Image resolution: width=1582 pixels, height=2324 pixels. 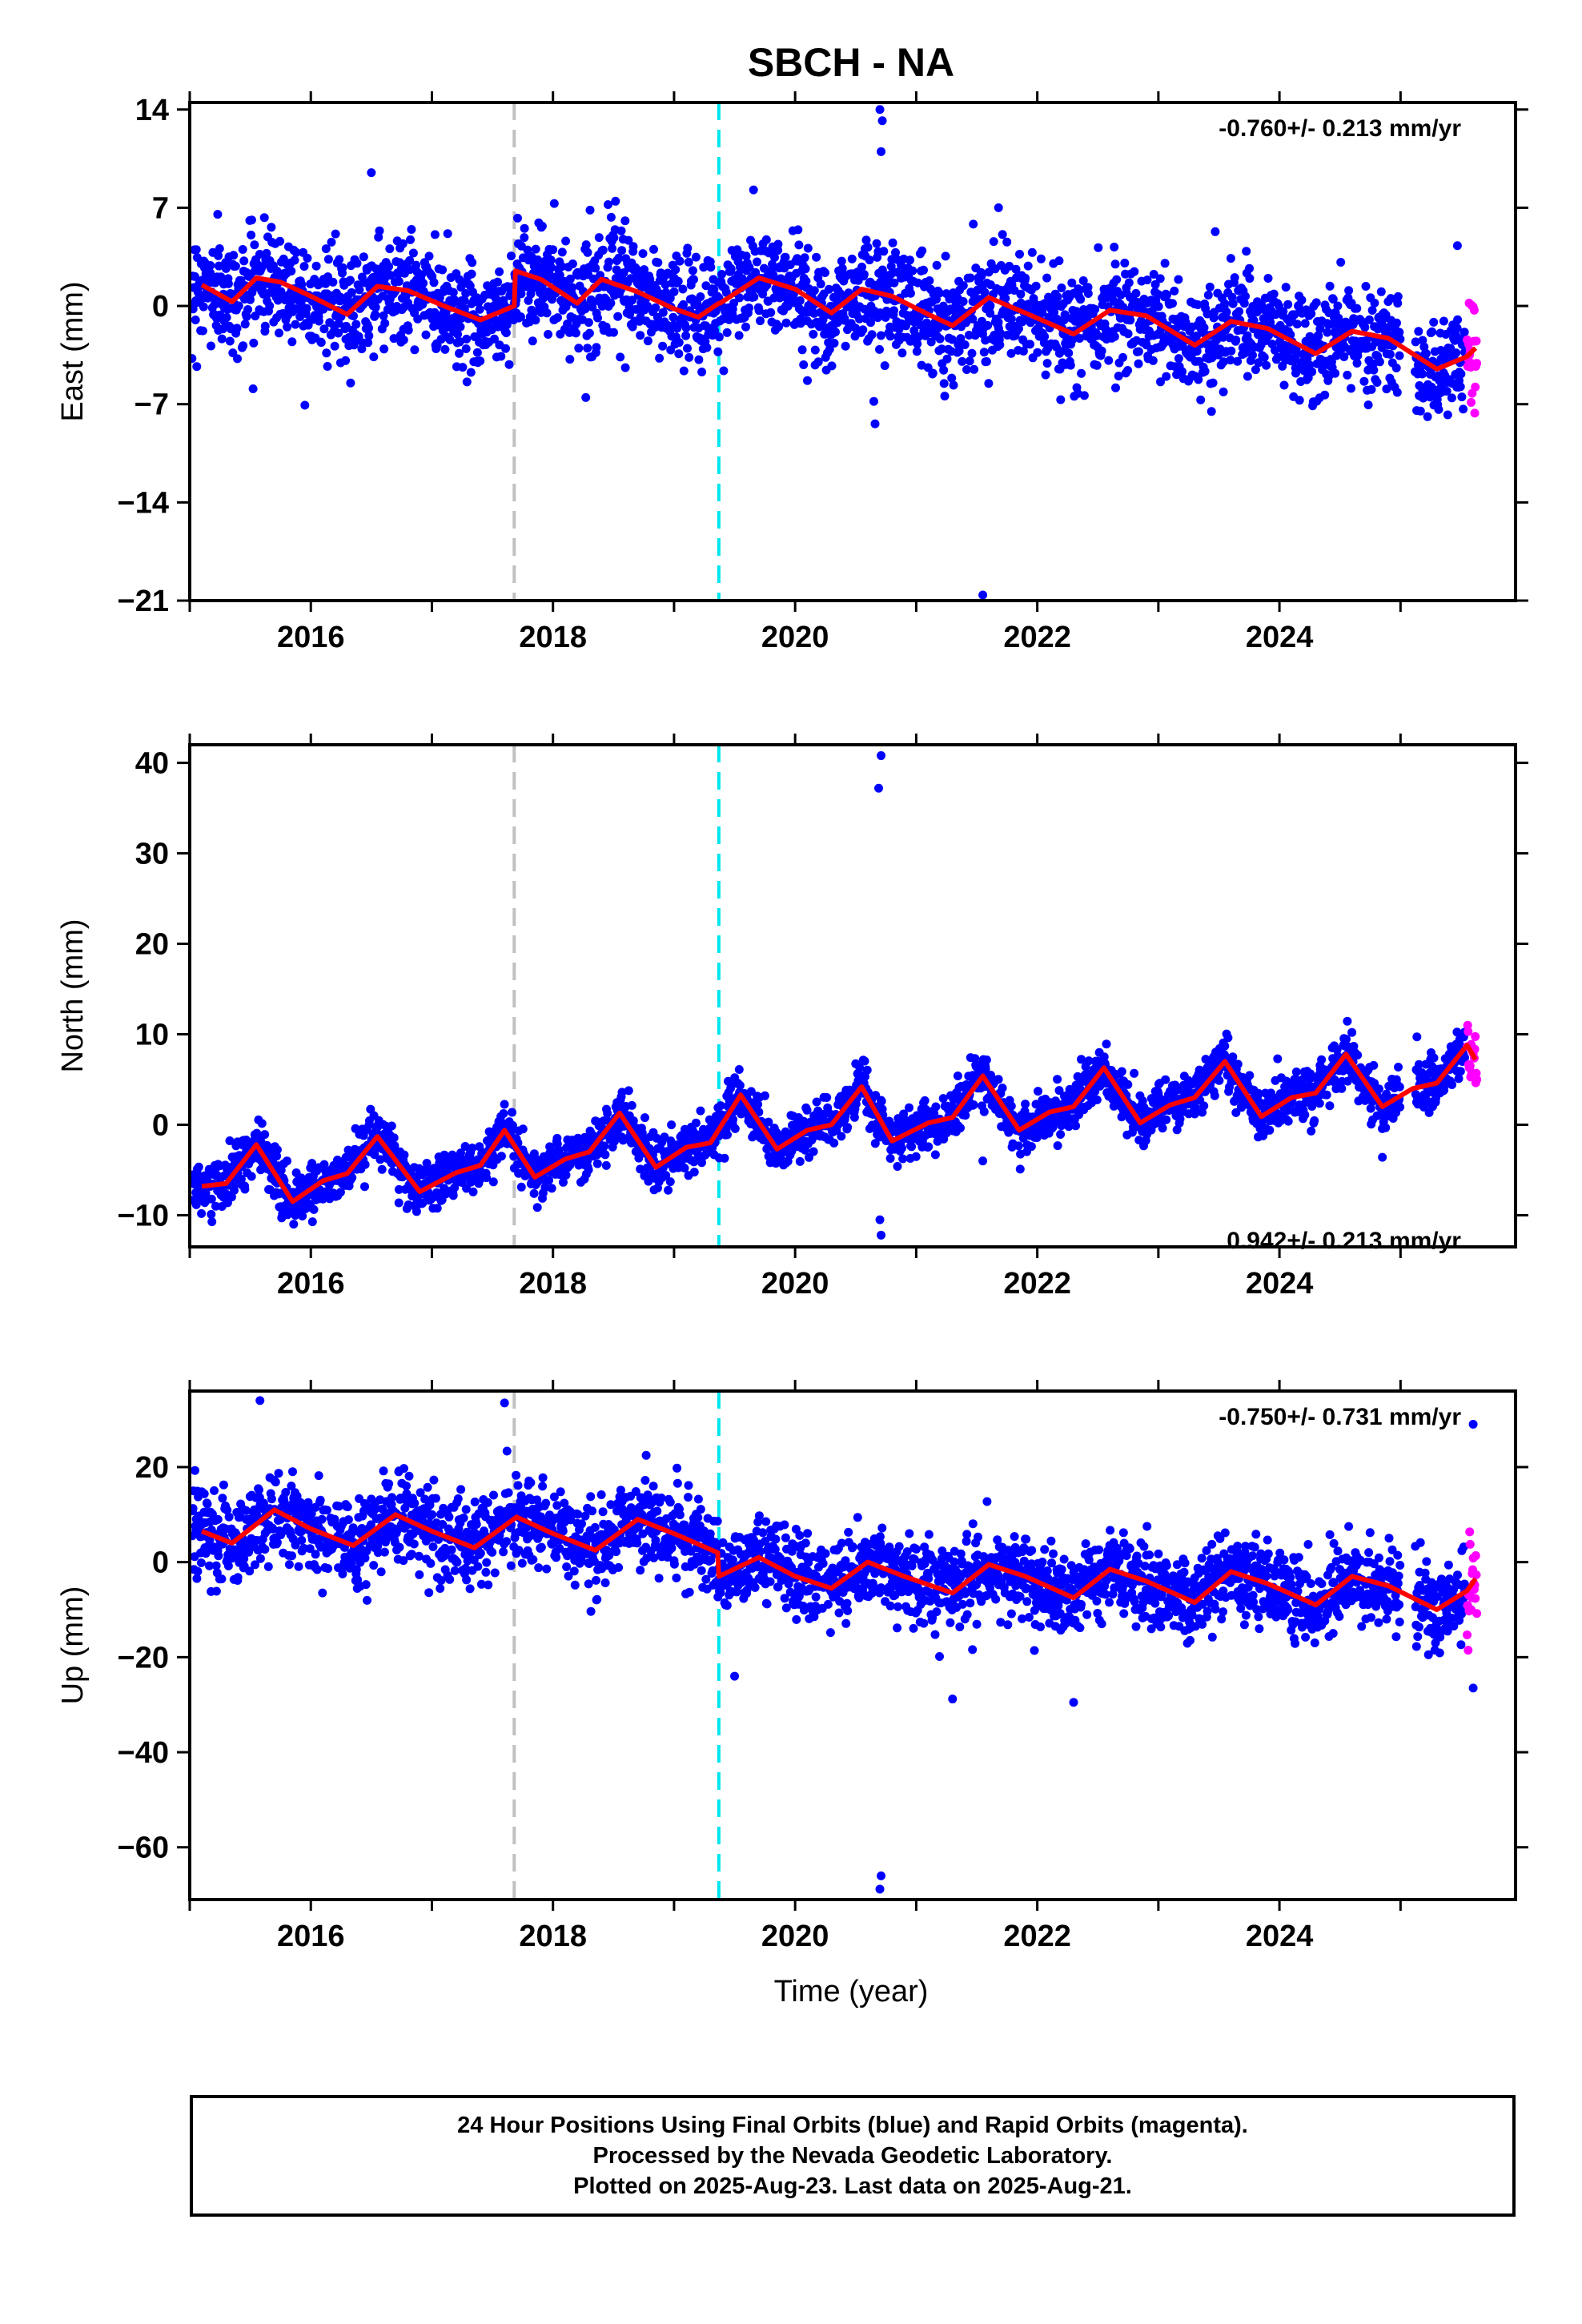 I want to click on y-tick-label: −7, so click(x=152, y=405).